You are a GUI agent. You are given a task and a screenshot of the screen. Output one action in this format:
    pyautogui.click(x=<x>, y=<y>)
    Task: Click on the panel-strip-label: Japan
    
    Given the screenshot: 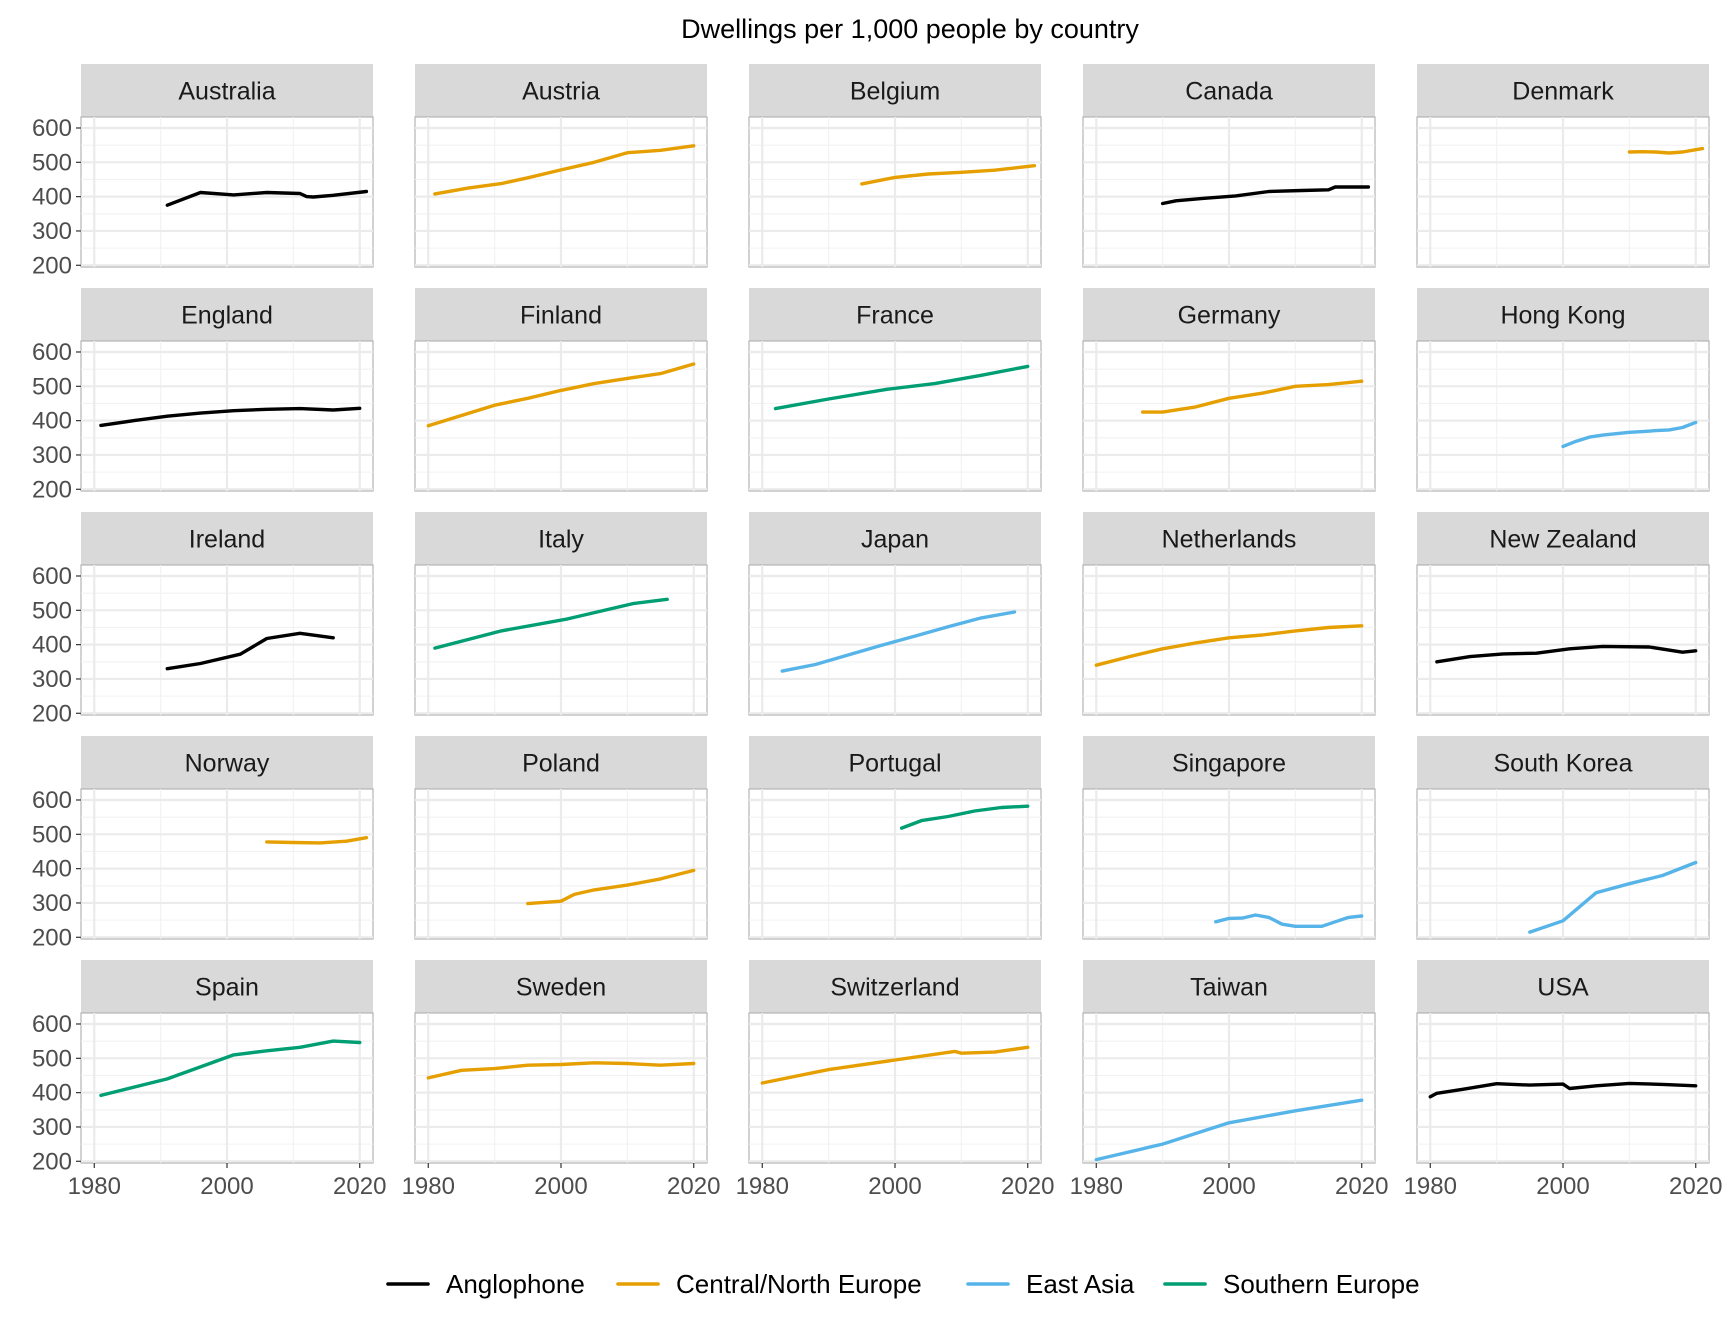 What is the action you would take?
    pyautogui.click(x=895, y=540)
    